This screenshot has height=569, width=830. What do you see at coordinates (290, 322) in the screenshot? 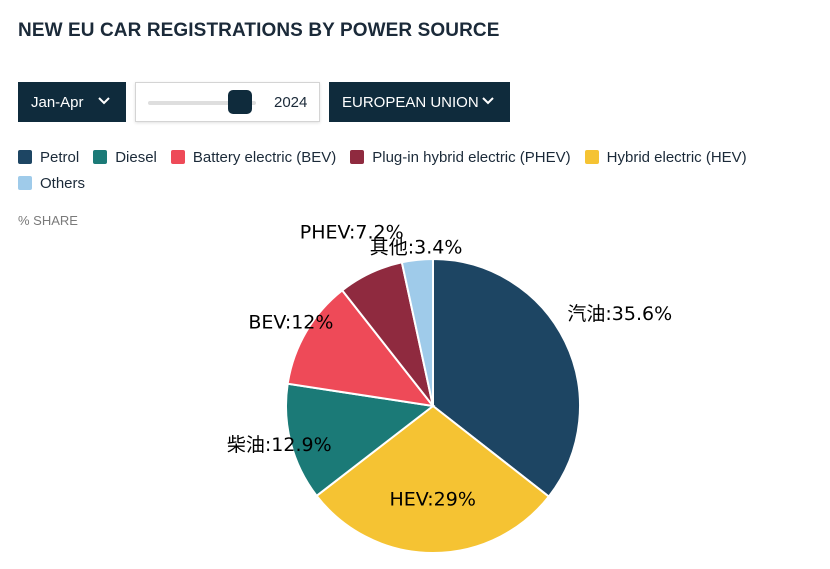
I see `pie-label-bev: BEV:12%` at bounding box center [290, 322].